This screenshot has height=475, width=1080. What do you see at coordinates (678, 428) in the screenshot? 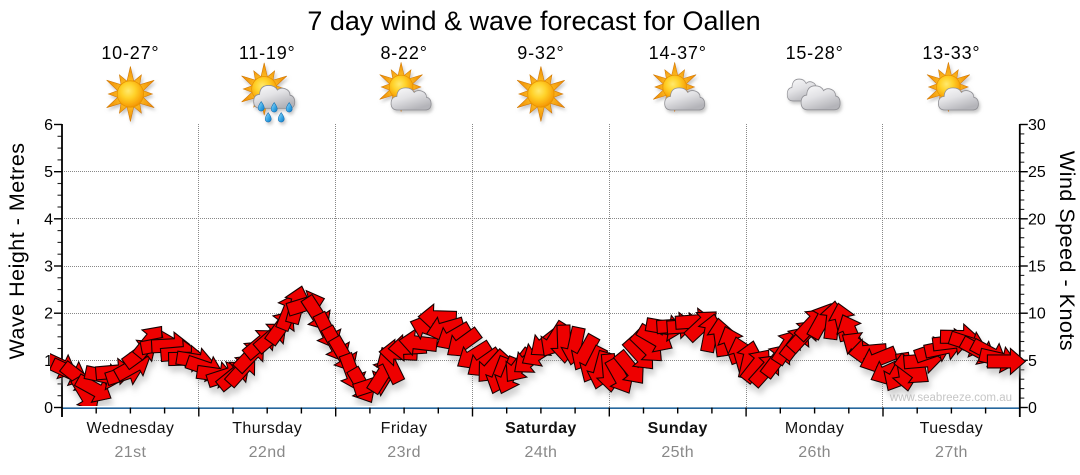
I see `svg-text: Sunday` at bounding box center [678, 428].